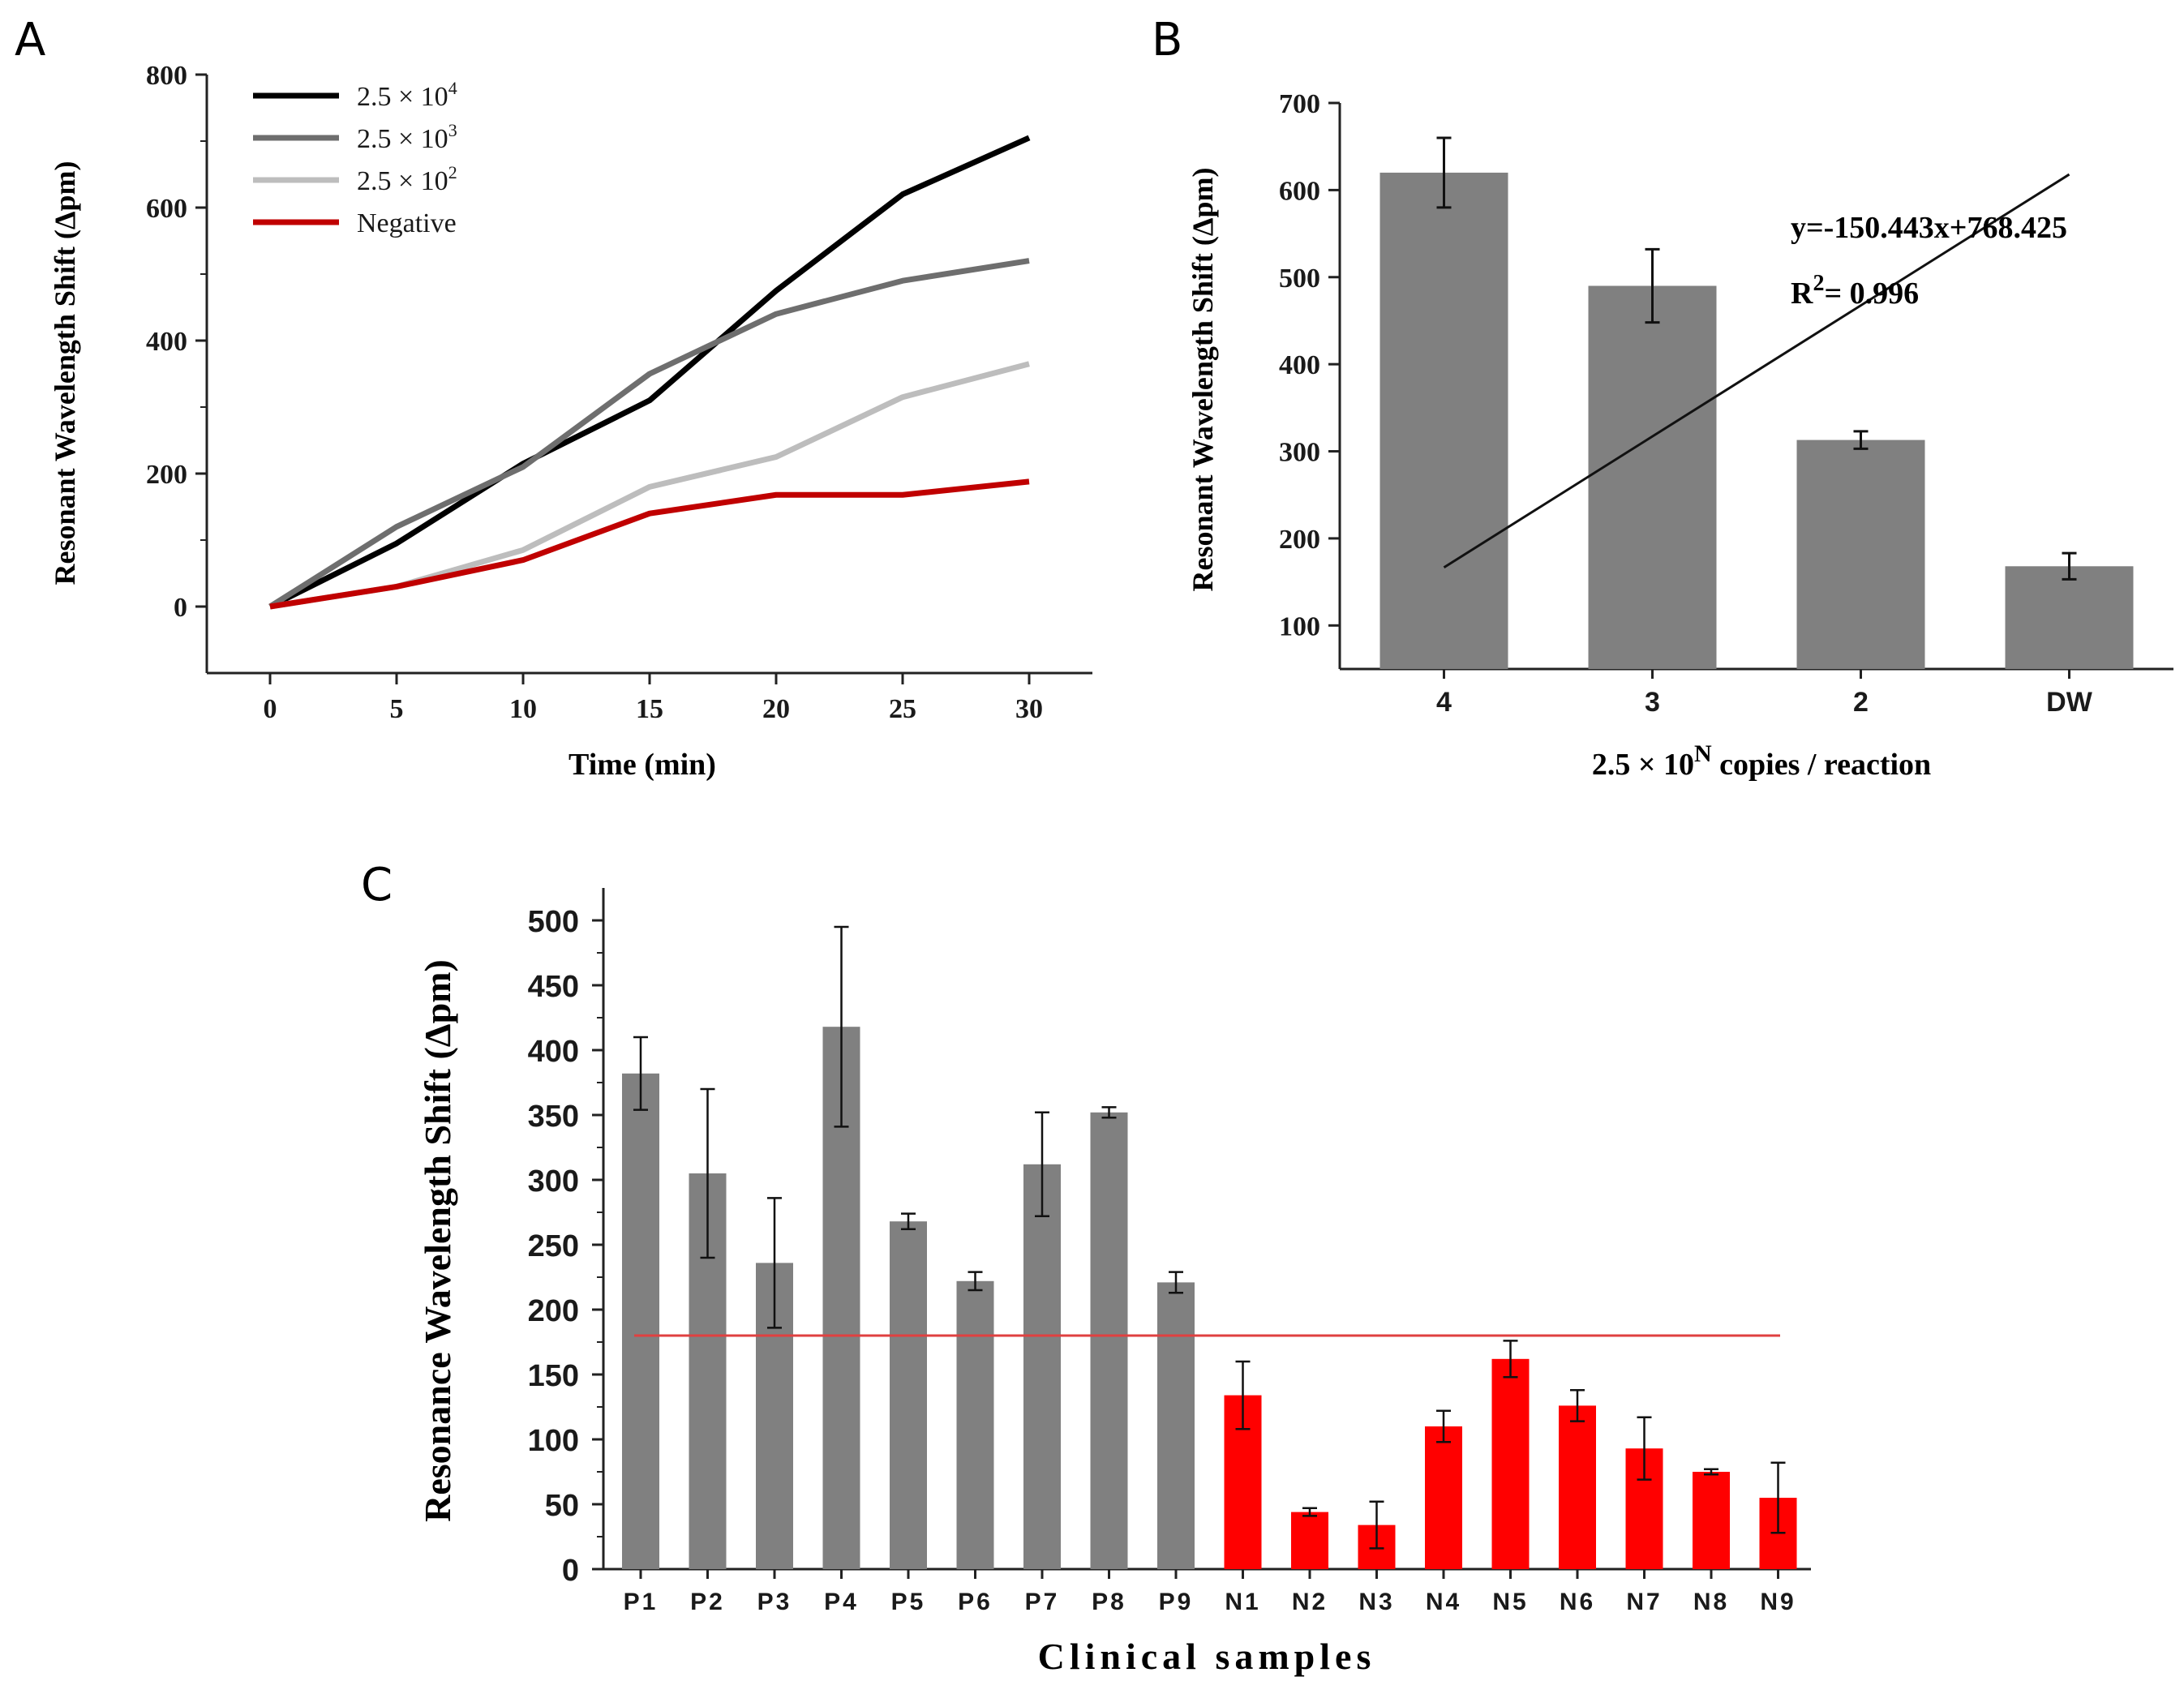  I want to click on panel-c-y-tick-label: 300, so click(553, 1181).